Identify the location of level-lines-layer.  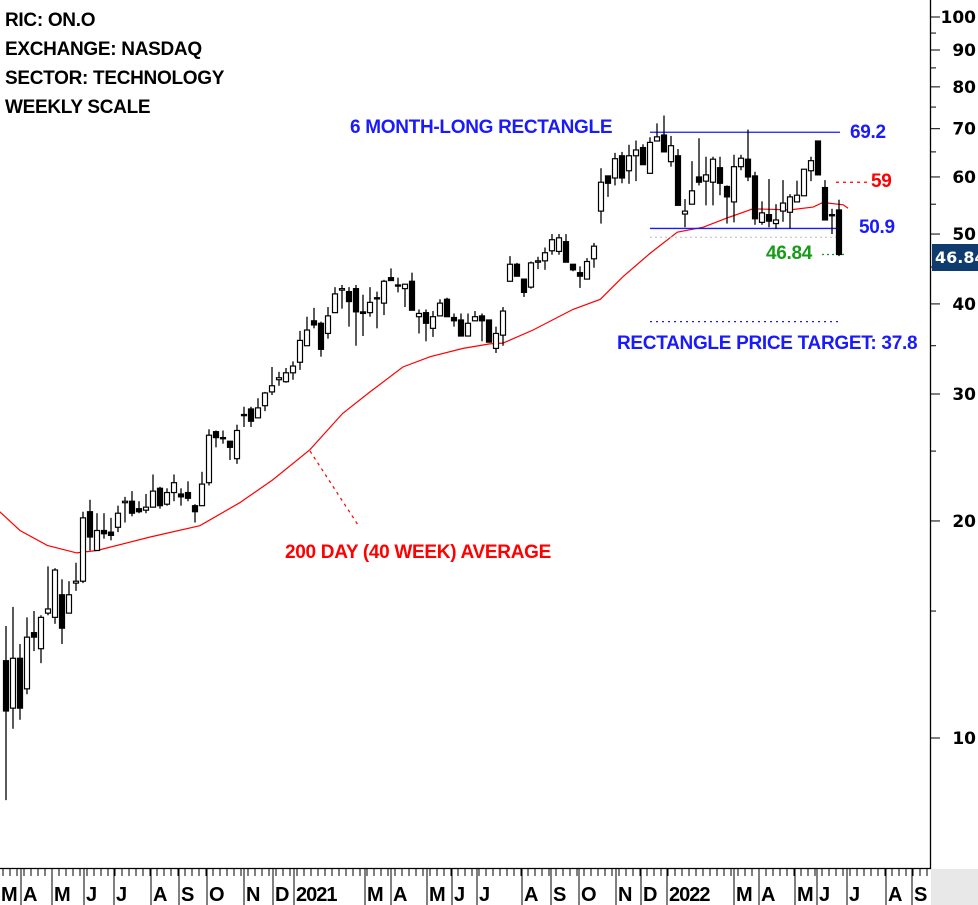
(759, 227).